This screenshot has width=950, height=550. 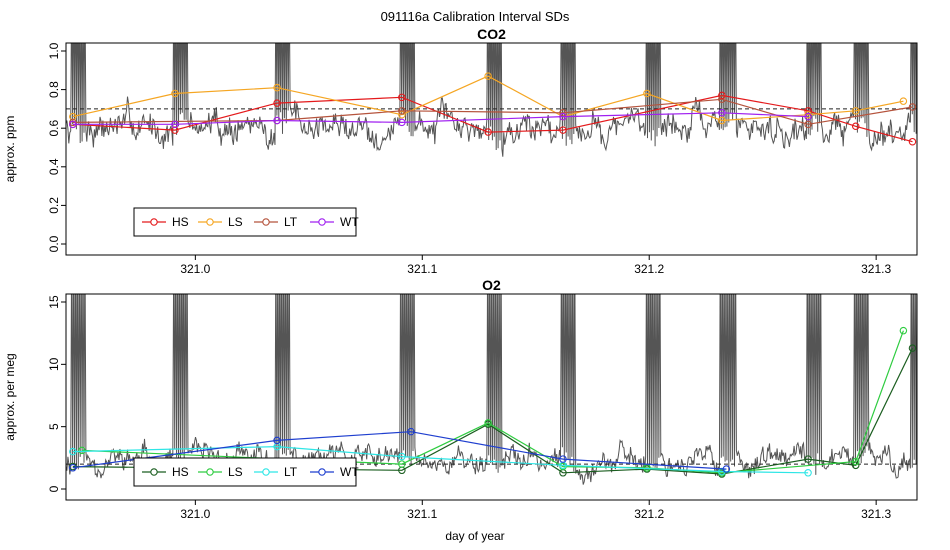 What do you see at coordinates (54, 89) in the screenshot?
I see `y-tick-label: 0.8` at bounding box center [54, 89].